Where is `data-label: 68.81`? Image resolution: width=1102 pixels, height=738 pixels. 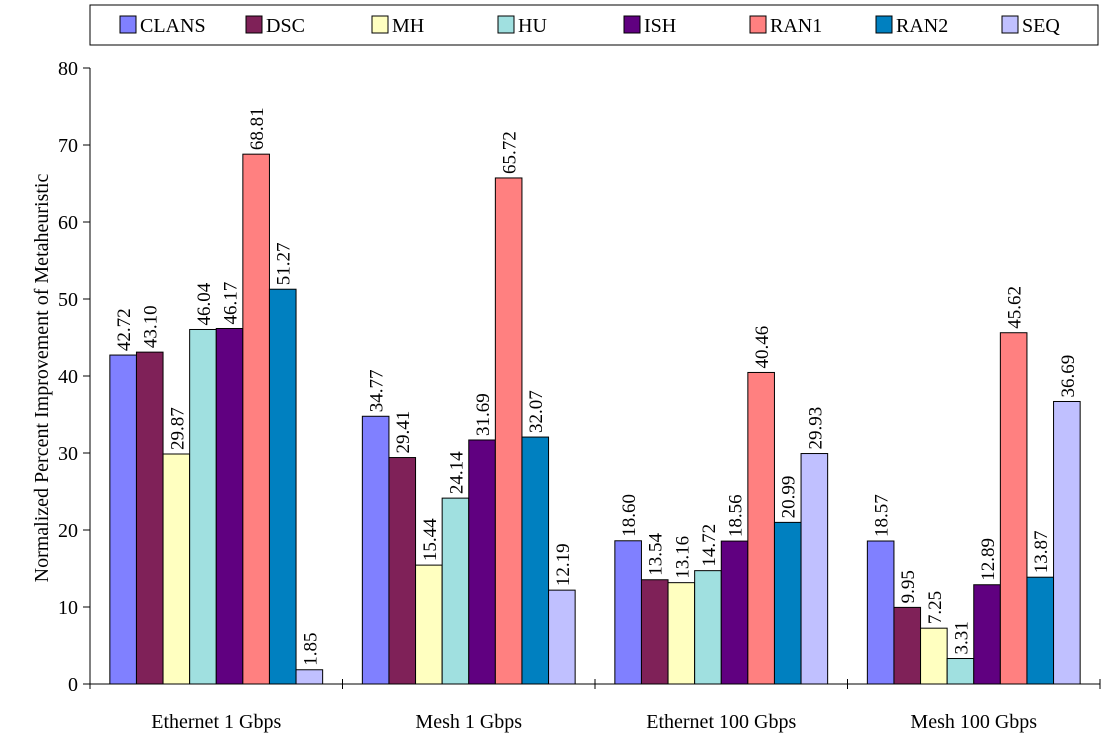
data-label: 68.81 is located at coordinates (257, 128).